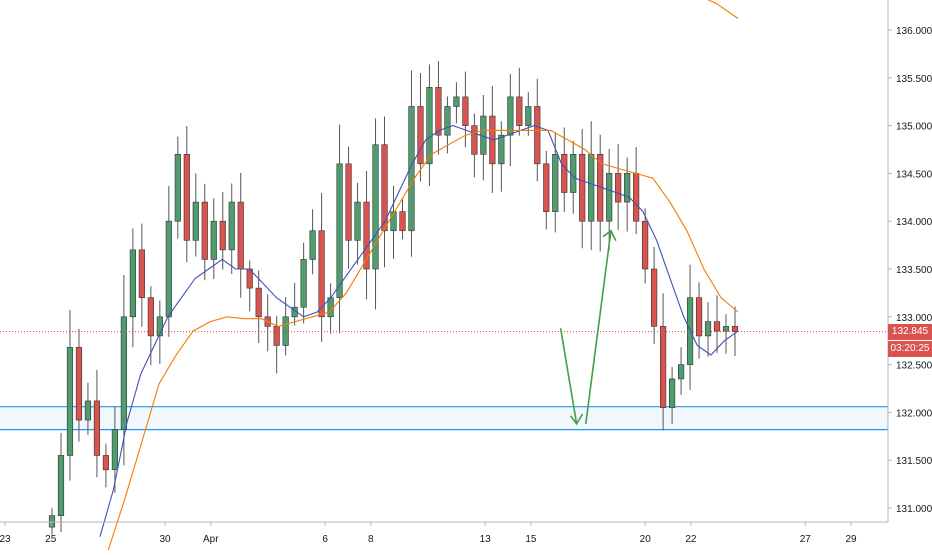  I want to click on support-zone-layer, so click(444, 418).